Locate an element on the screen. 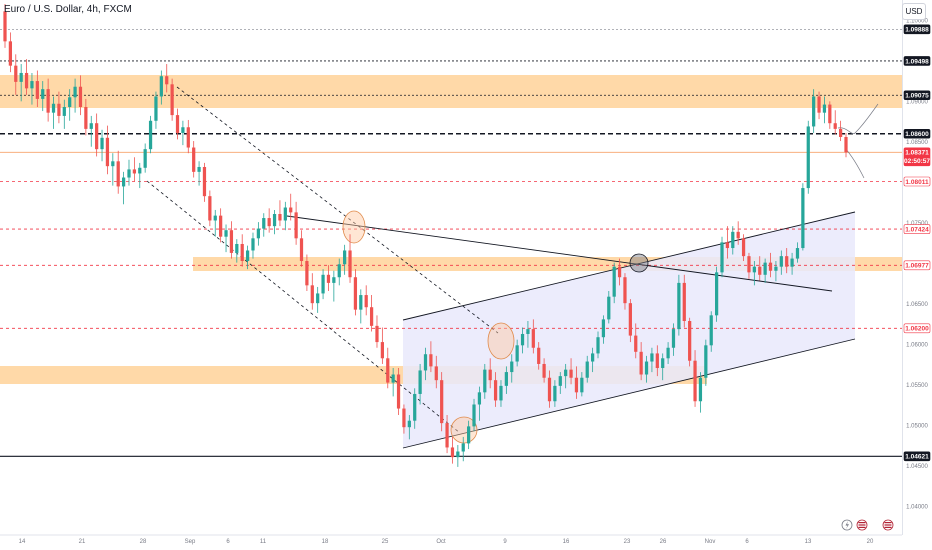 This screenshot has height=550, width=932. price-level-value: 1.07424 is located at coordinates (917, 229).